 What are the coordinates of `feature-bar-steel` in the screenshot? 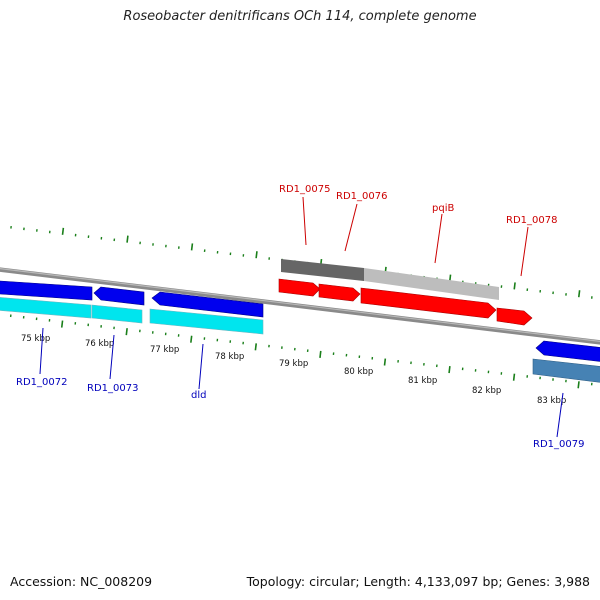 It's located at (566, 370).